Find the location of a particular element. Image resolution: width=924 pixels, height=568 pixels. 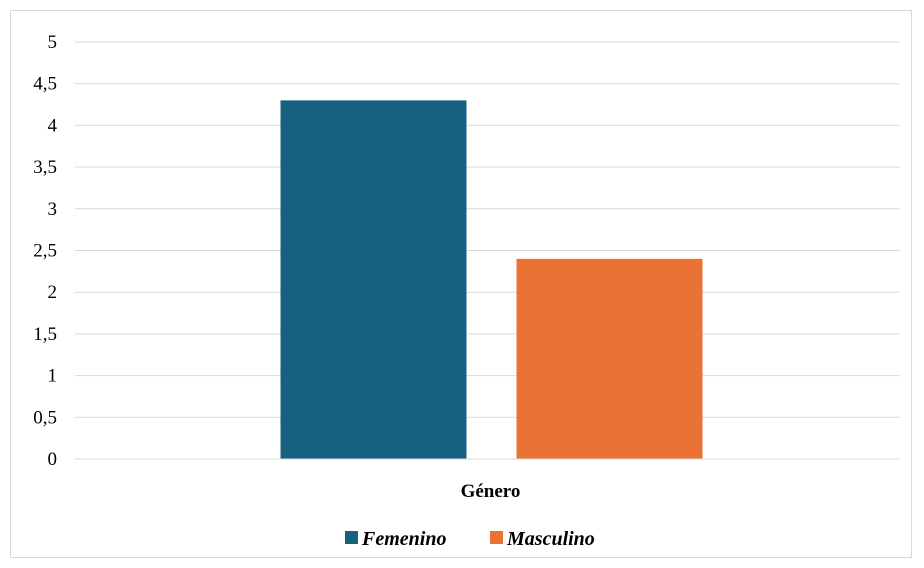

legend: Femenino Masculino is located at coordinates (470, 539).